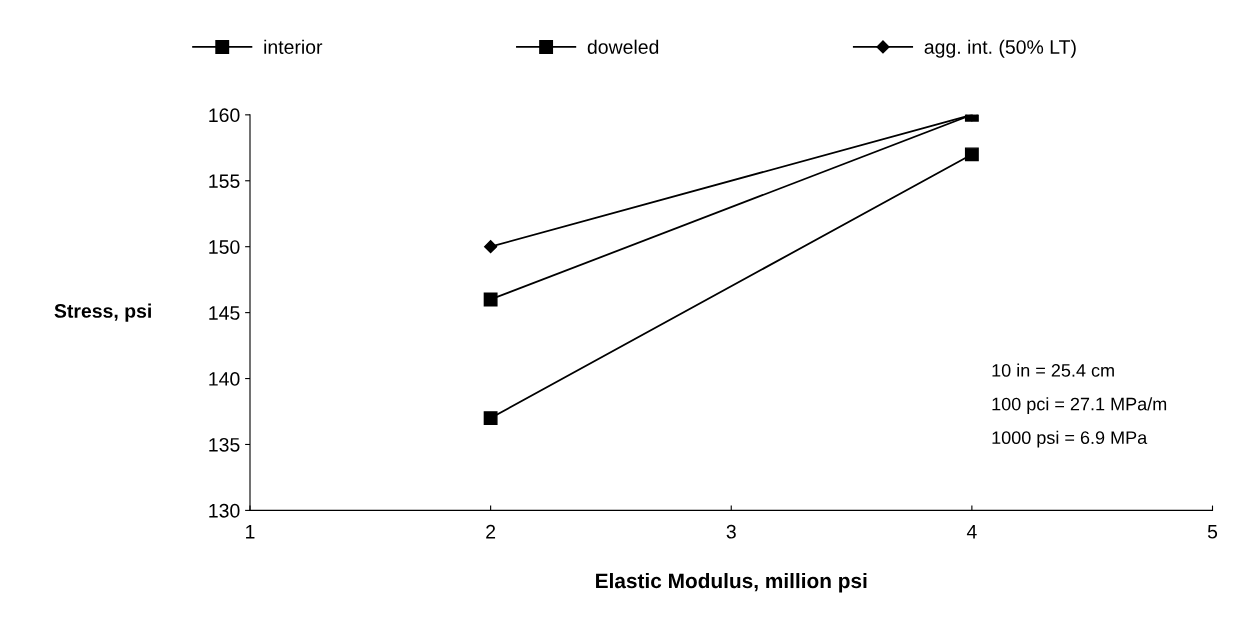  Describe the element at coordinates (224, 444) in the screenshot. I see `y-tick-label: 135` at that location.